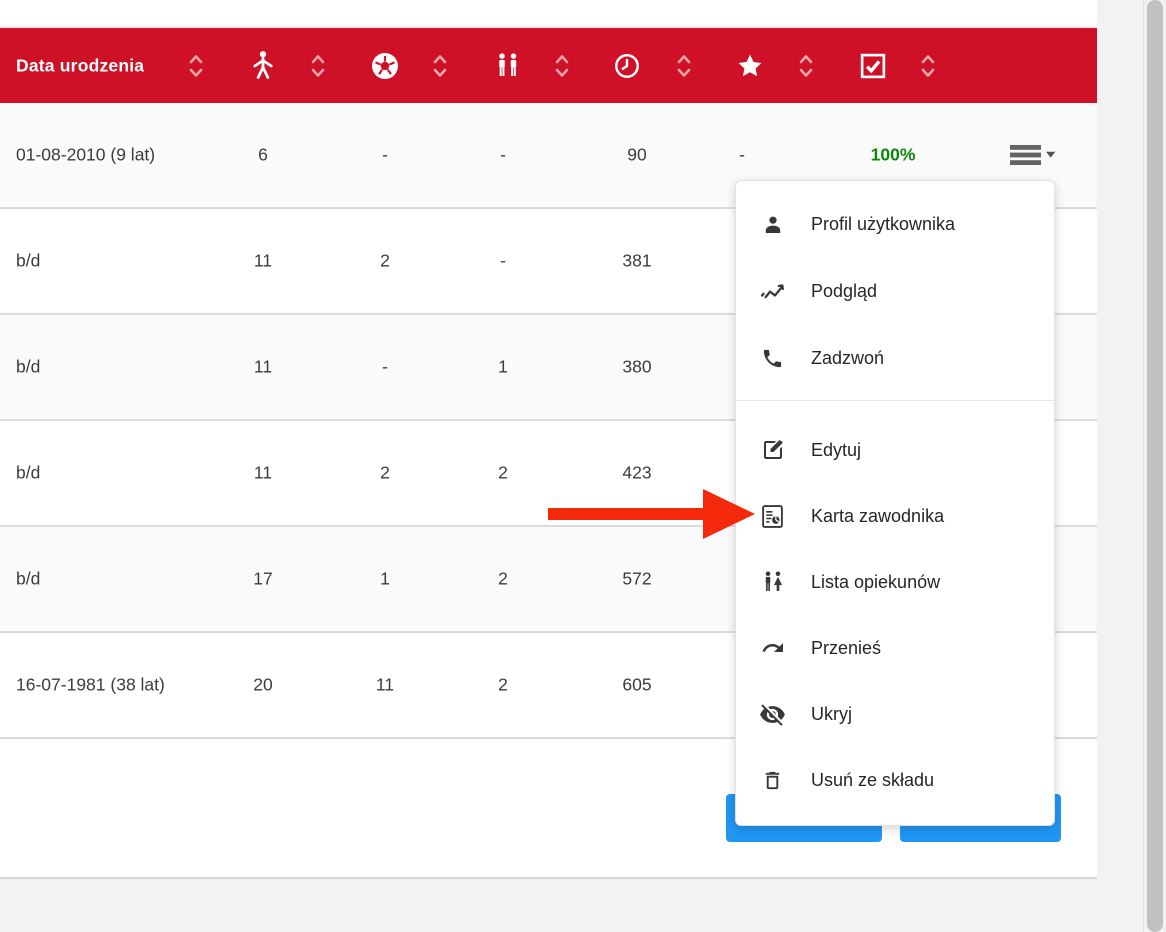 The width and height of the screenshot is (1166, 932). Describe the element at coordinates (772, 291) in the screenshot. I see `trend-icon` at that location.